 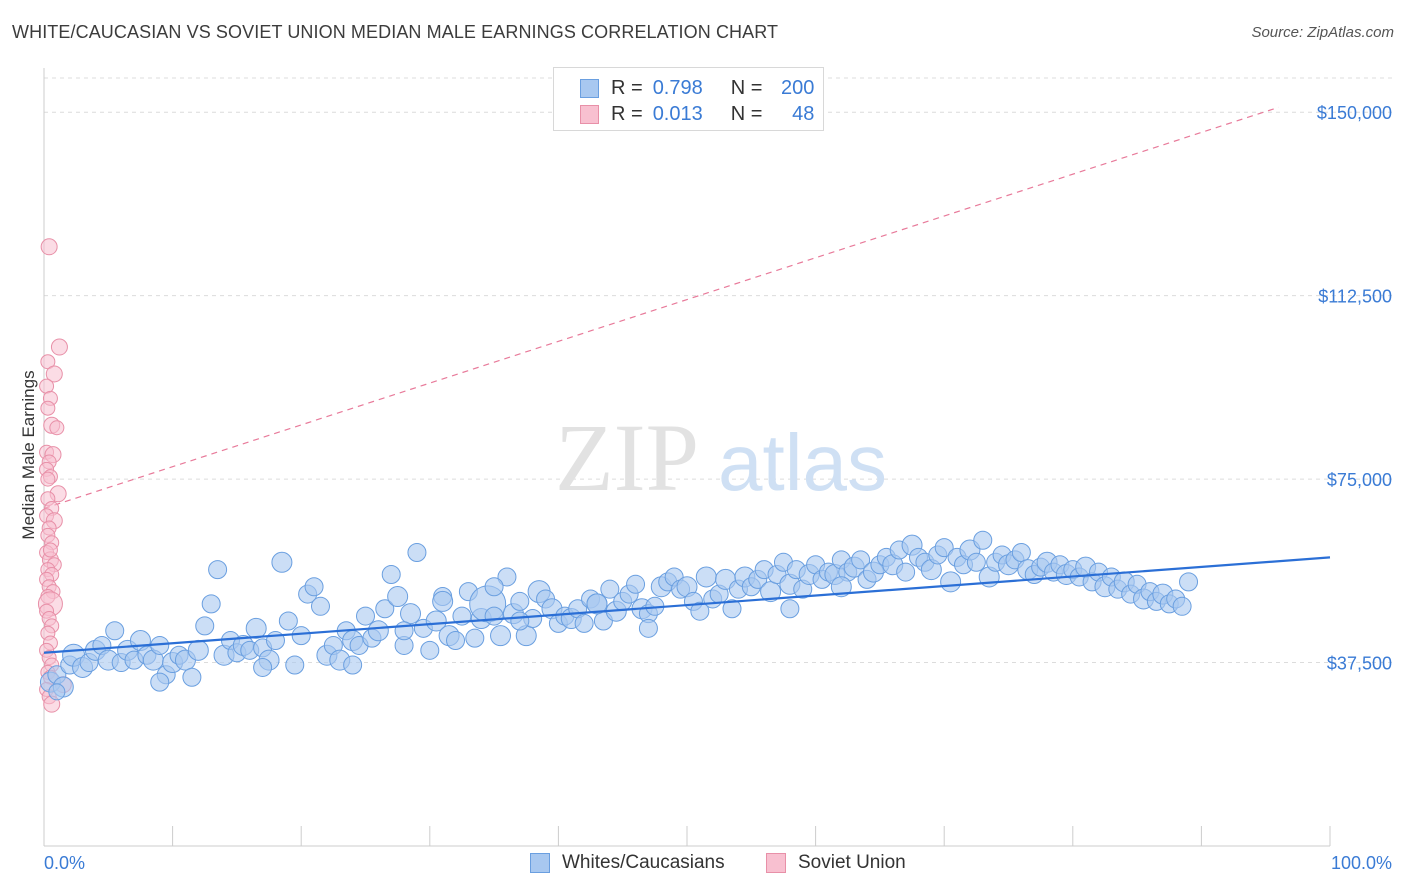 I want to click on n-value: 48, so click(x=803, y=113).